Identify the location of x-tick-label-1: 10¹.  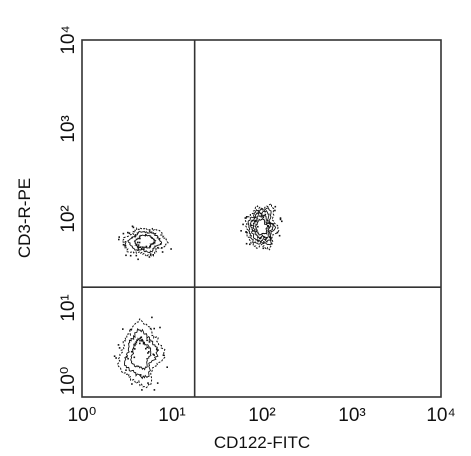
(171, 415).